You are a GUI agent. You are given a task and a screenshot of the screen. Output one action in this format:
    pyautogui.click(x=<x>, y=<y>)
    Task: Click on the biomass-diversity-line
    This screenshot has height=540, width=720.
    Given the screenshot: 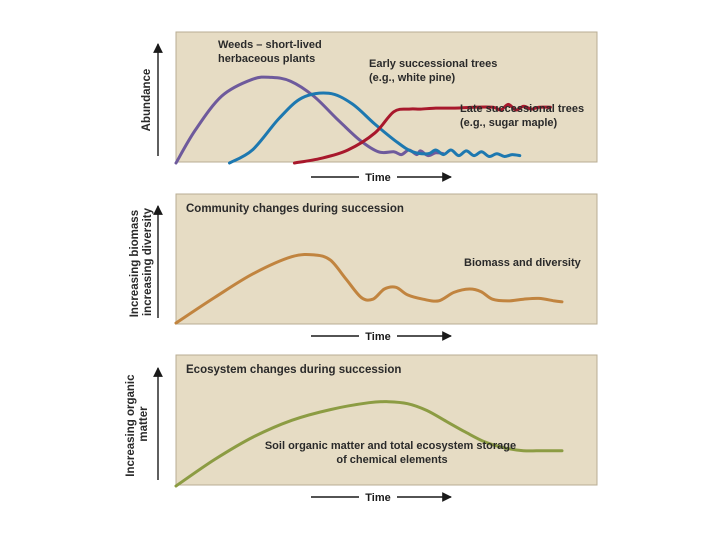 What is the action you would take?
    pyautogui.click(x=369, y=288)
    